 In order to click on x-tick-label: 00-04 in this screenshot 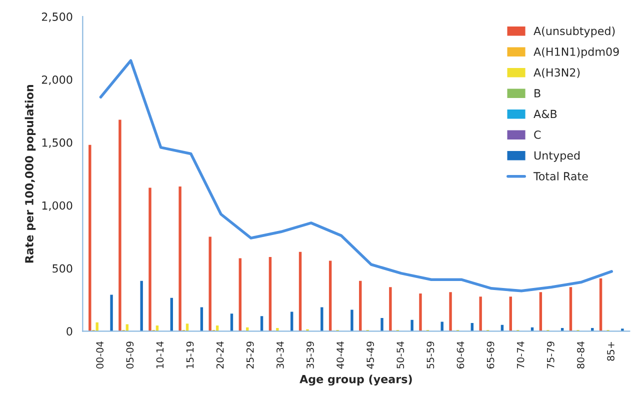, I will do `click(100, 355)`.